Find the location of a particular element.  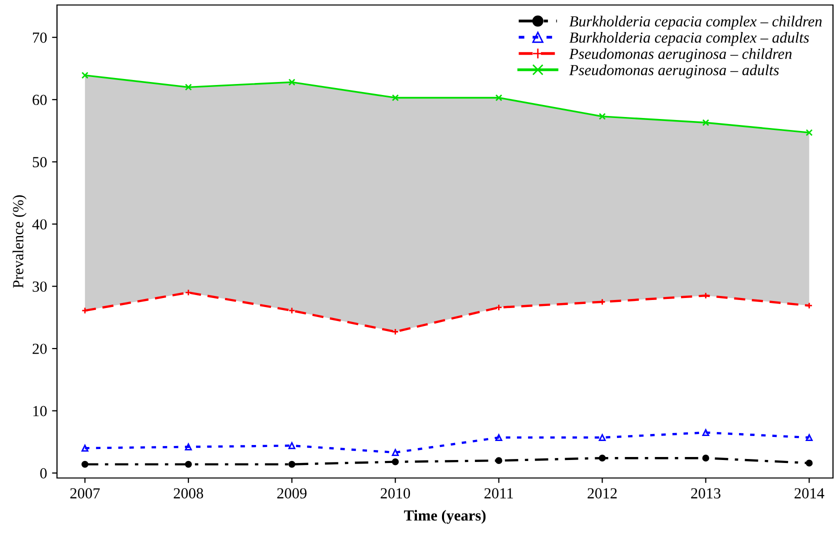

x-tick-label: 2007 is located at coordinates (85, 493).